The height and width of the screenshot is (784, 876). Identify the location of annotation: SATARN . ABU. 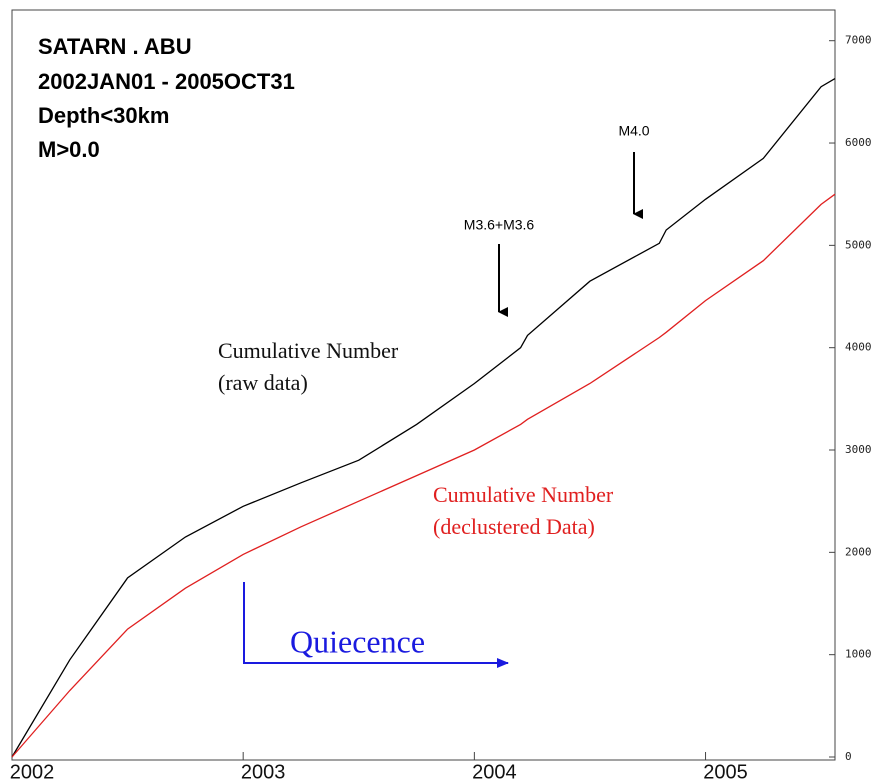
(115, 46).